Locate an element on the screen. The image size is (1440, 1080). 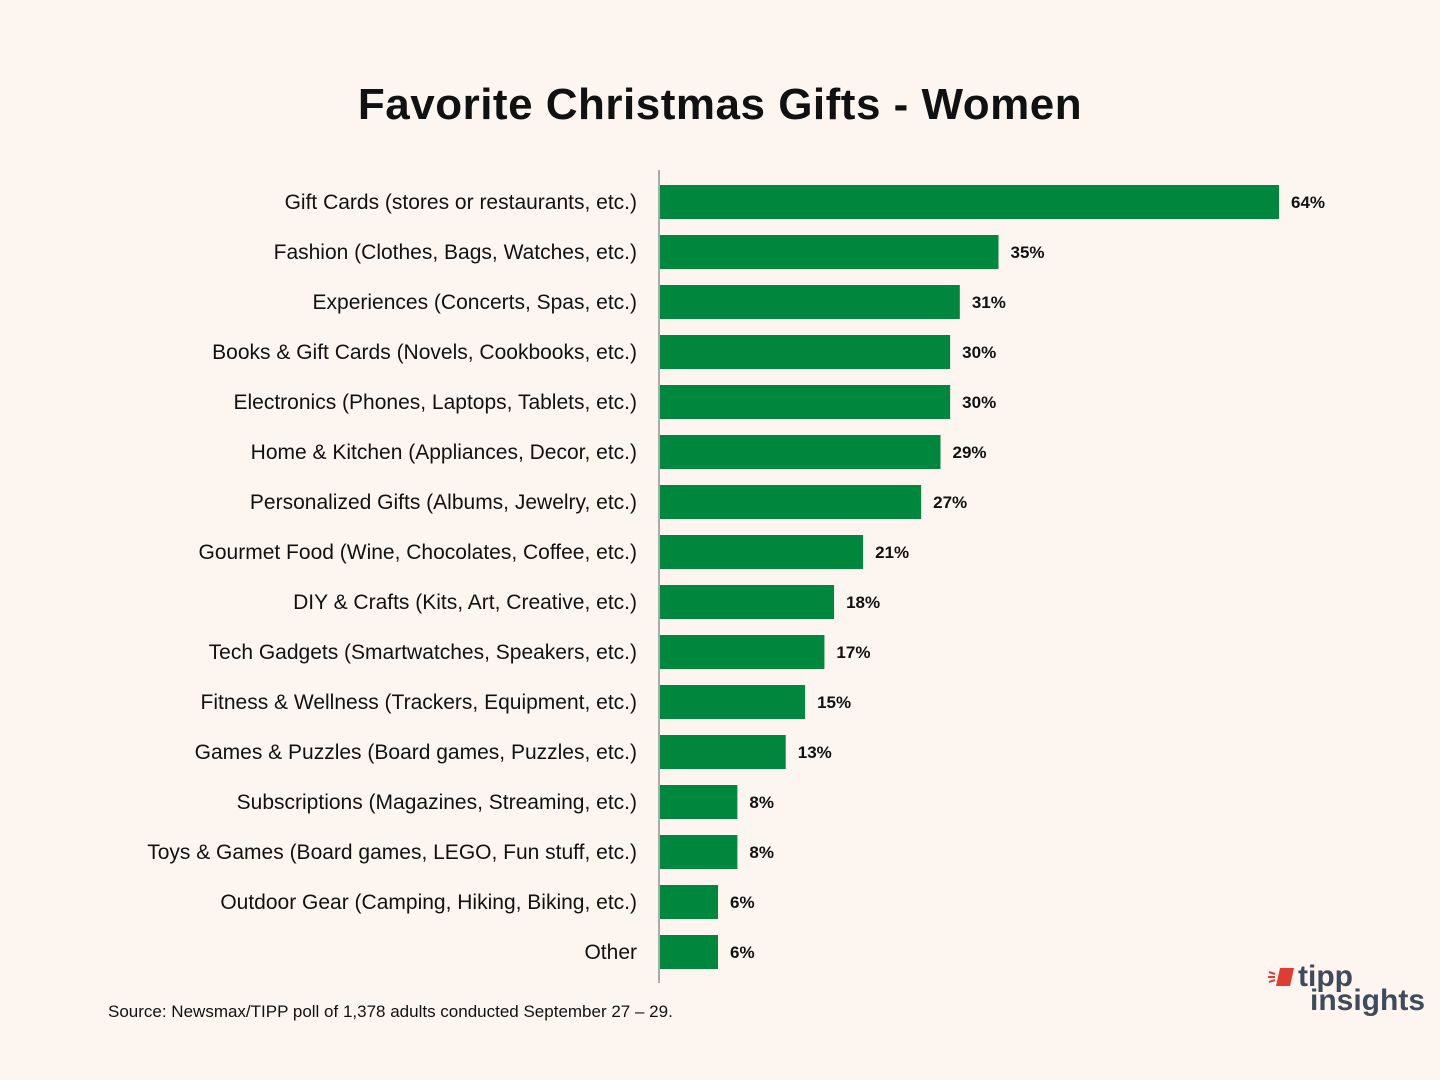
data-label: 35% is located at coordinates (1028, 252).